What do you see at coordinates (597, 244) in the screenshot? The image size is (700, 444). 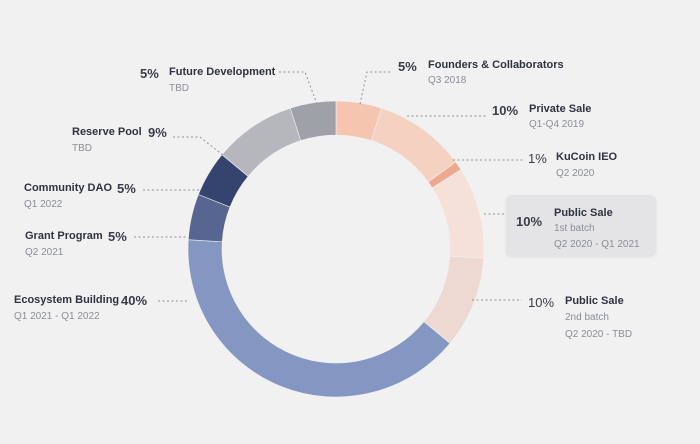 I see `slice-period-public-sale-1: Q2 2020 - Q1 2021` at bounding box center [597, 244].